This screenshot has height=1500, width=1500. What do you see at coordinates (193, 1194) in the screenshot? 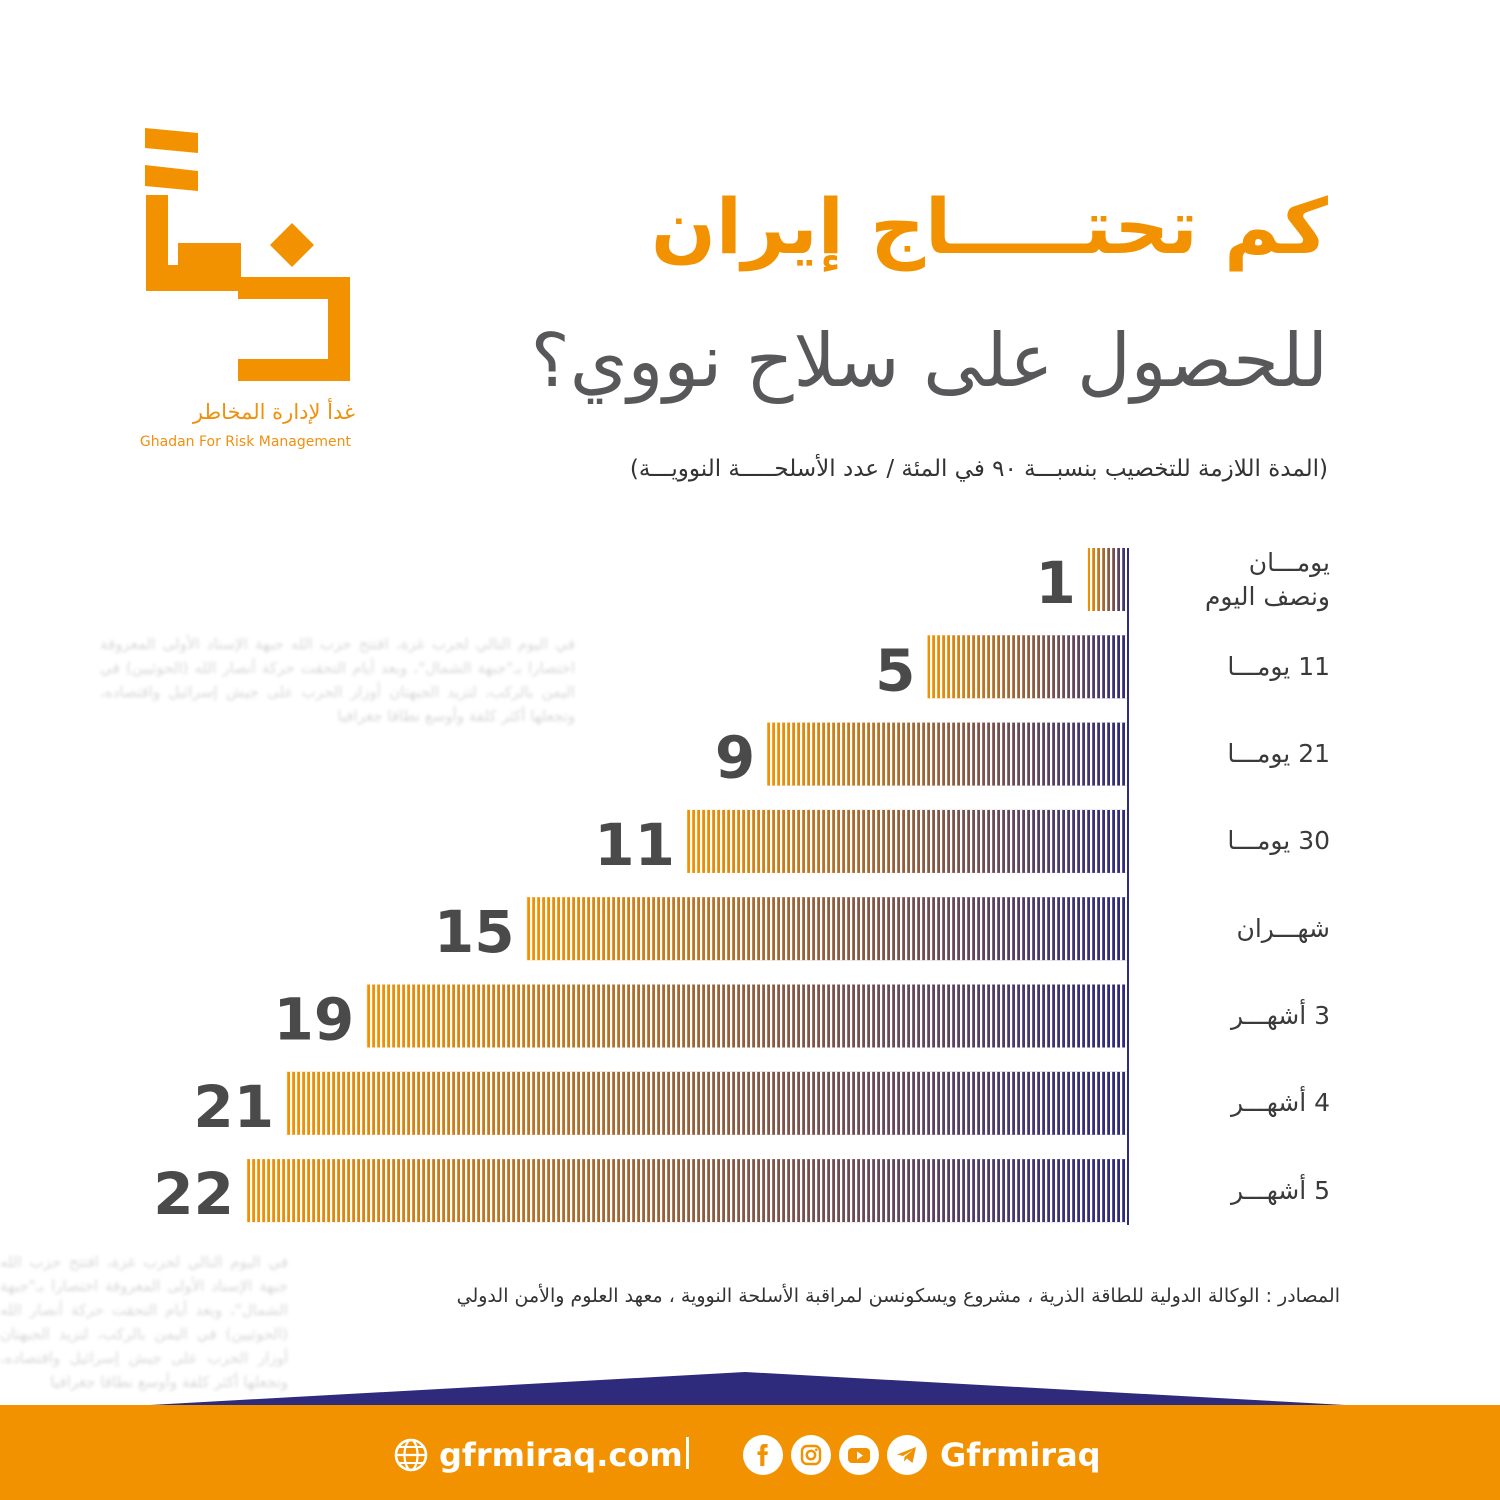
I see `bar-value-label: 22` at bounding box center [193, 1194].